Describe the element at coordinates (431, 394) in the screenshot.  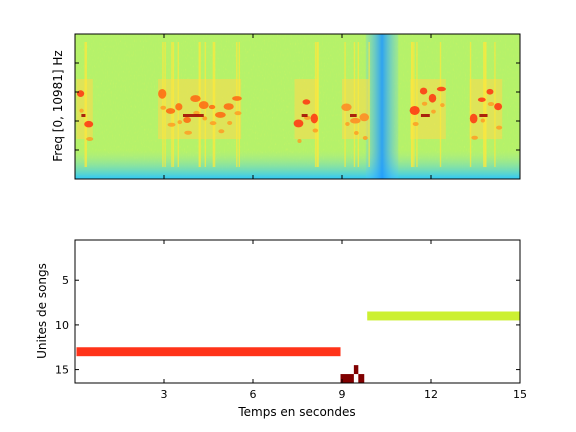
I see `x-tick-label: 12` at that location.